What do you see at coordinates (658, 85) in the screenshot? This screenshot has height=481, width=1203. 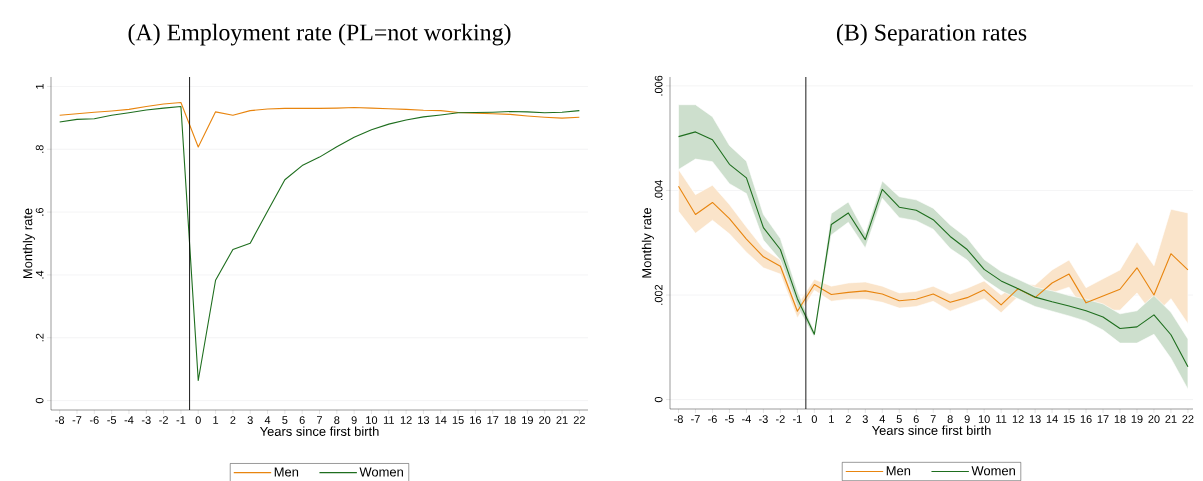 I see `y-tick-label: .006` at bounding box center [658, 85].